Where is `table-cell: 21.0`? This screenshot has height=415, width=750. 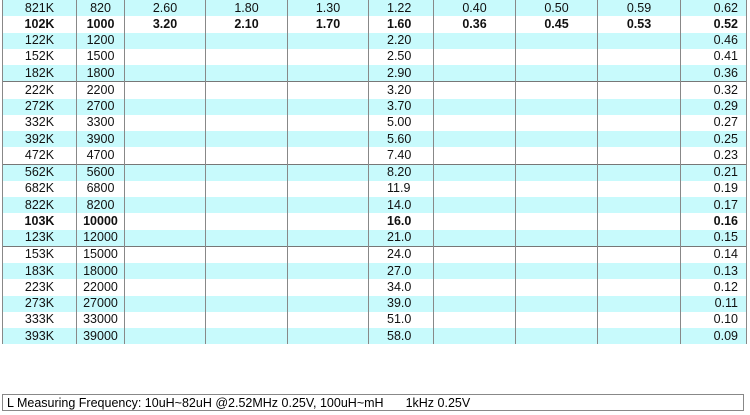 table-cell: 21.0 is located at coordinates (401, 238).